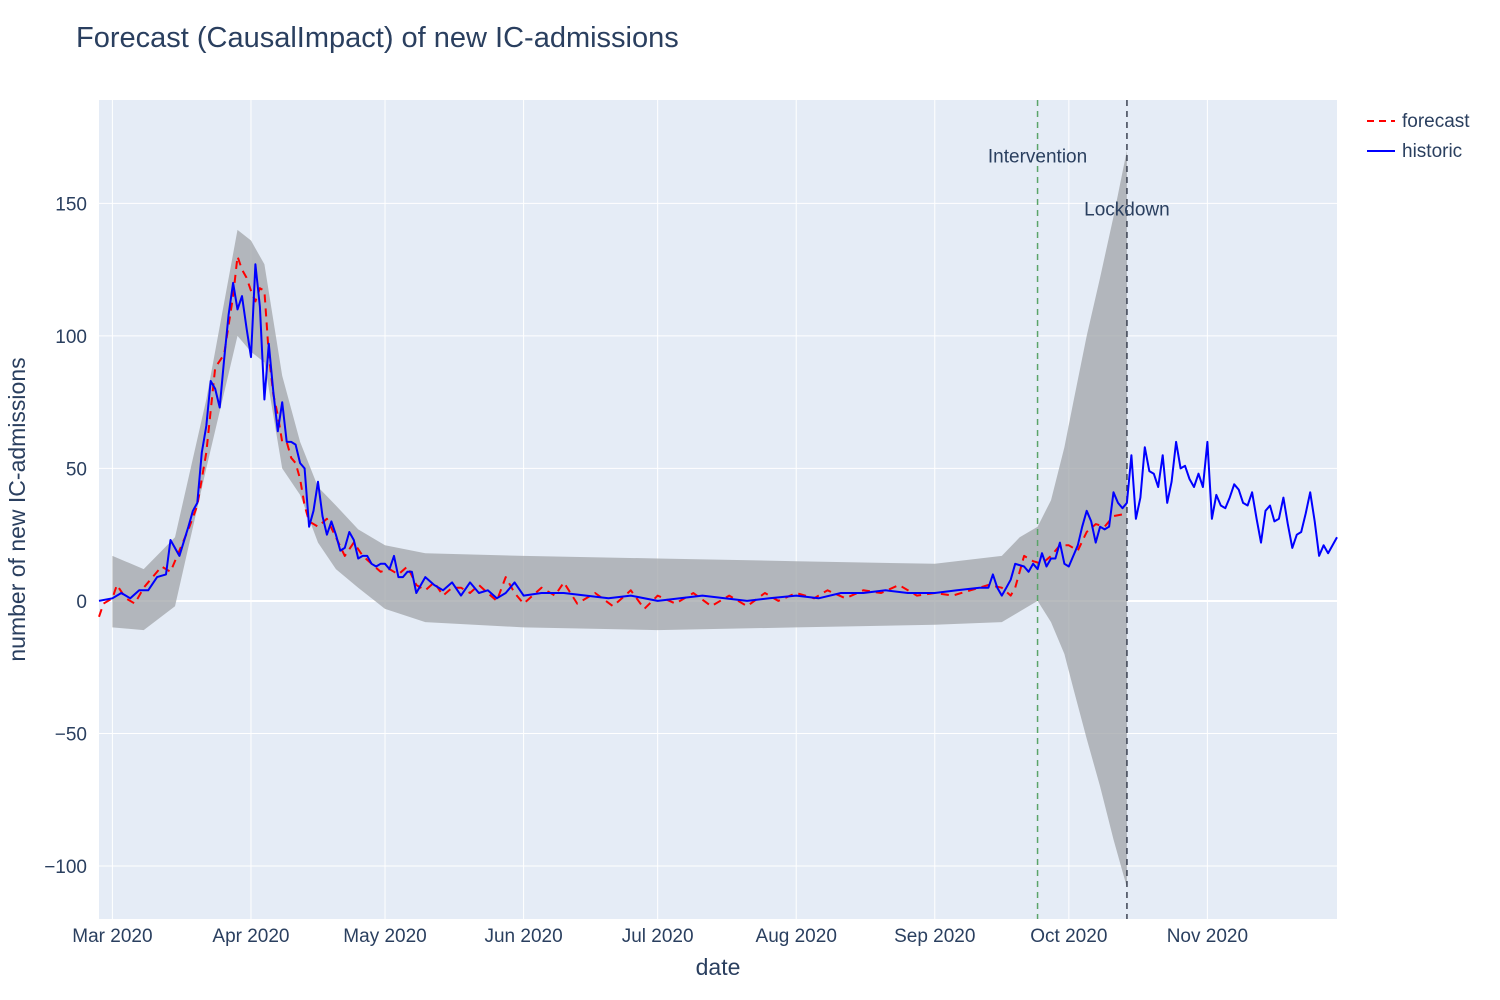 Image resolution: width=1500 pixels, height=1000 pixels. What do you see at coordinates (384, 936) in the screenshot?
I see `x-tick-label: May 2020` at bounding box center [384, 936].